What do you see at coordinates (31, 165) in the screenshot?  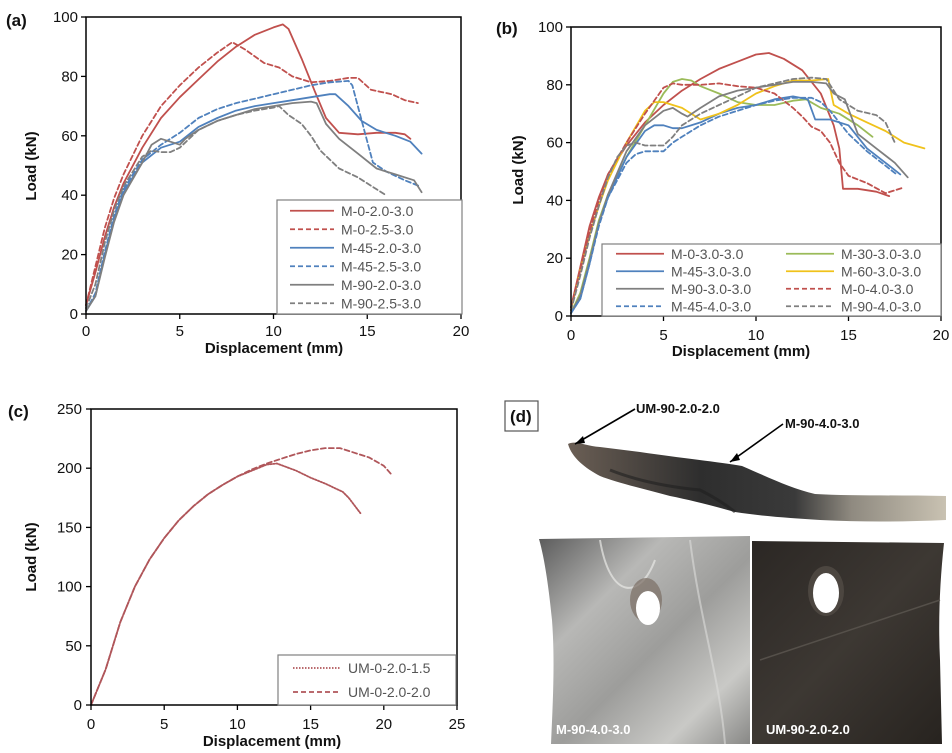 I see `y-axis-label-a: Load (kN)` at bounding box center [31, 165].